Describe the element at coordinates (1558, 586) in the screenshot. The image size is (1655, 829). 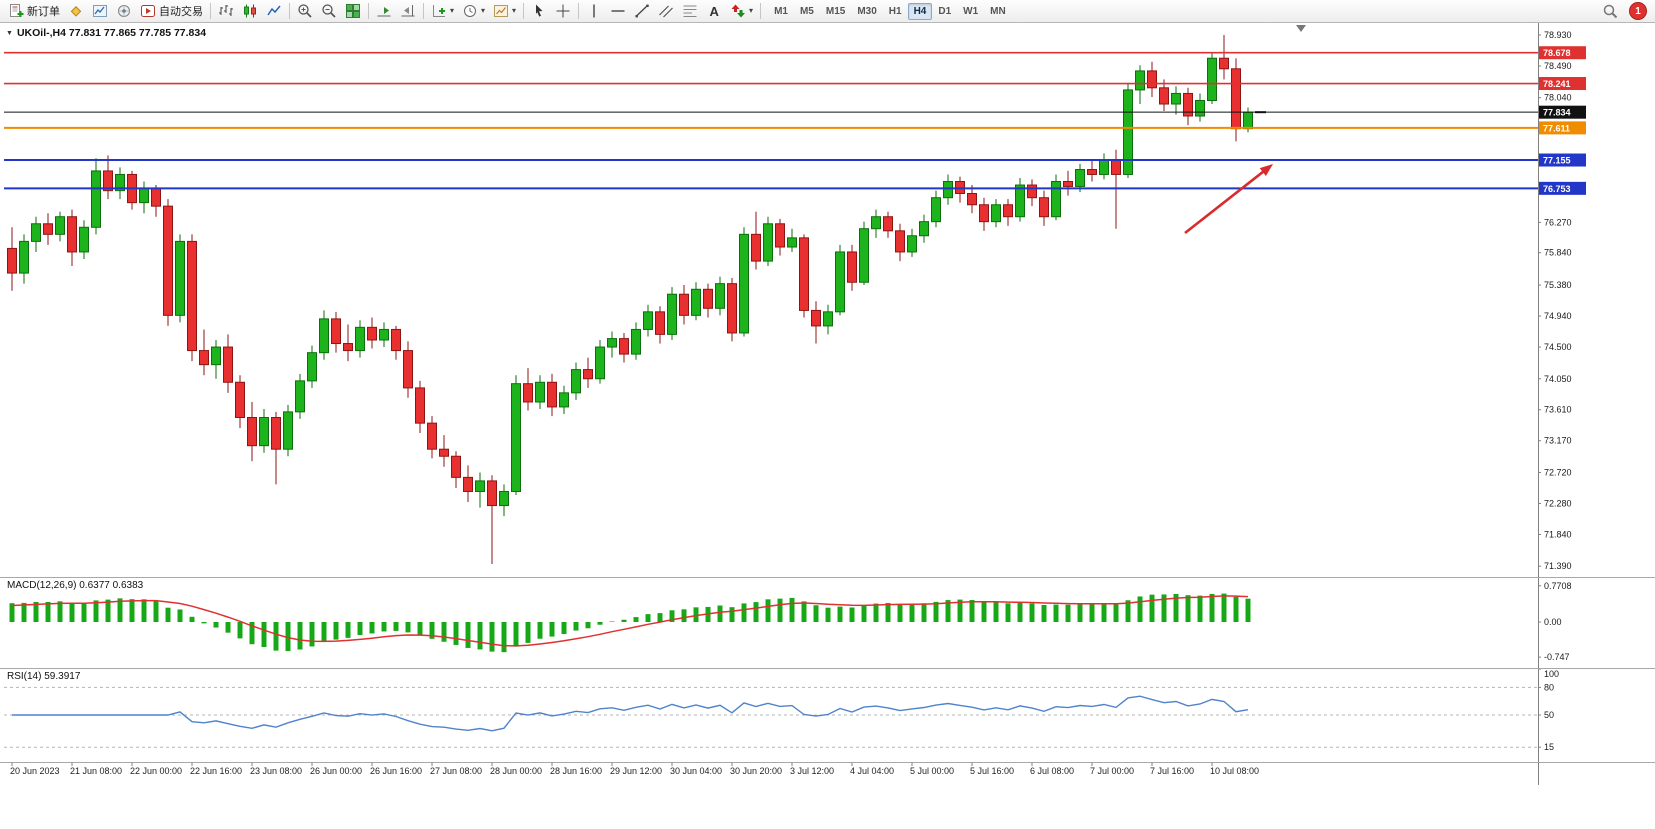
I see `macd-axis-label: 0.7708` at that location.